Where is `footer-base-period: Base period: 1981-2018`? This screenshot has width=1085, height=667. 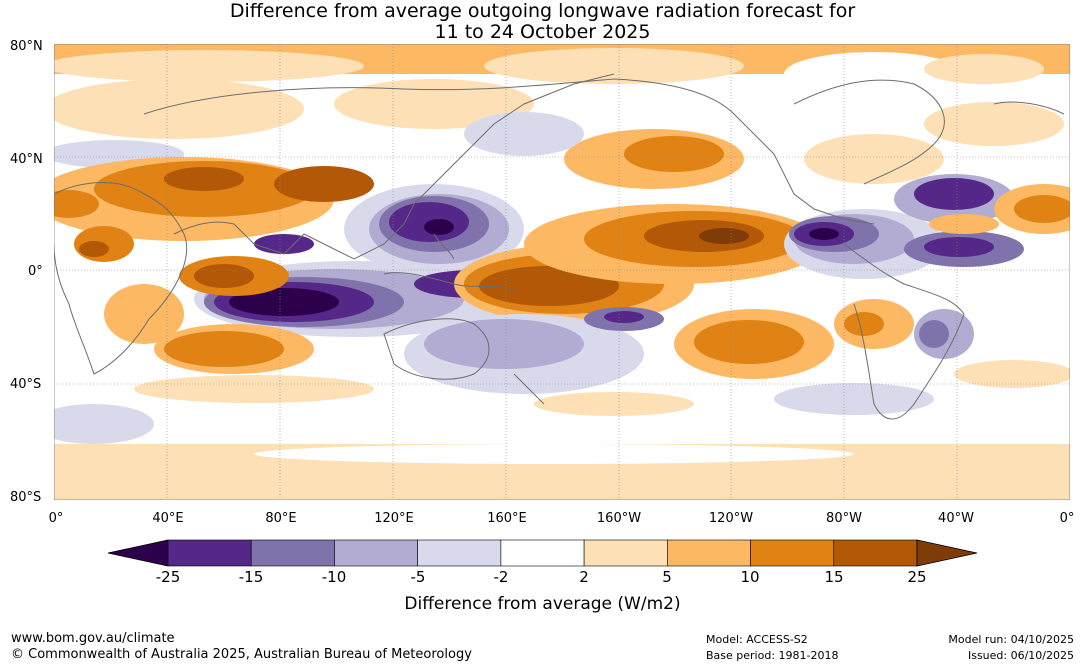
footer-base-period: Base period: 1981-2018 is located at coordinates (772, 655).